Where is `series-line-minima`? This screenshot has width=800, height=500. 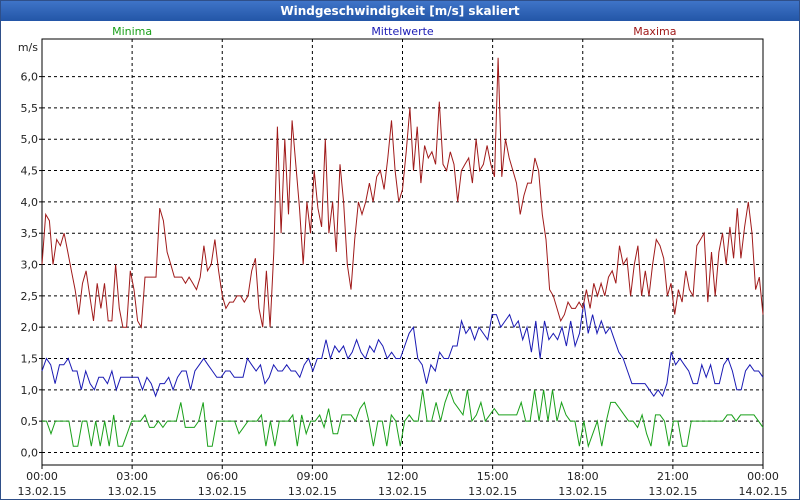 series-line-minima is located at coordinates (403, 418).